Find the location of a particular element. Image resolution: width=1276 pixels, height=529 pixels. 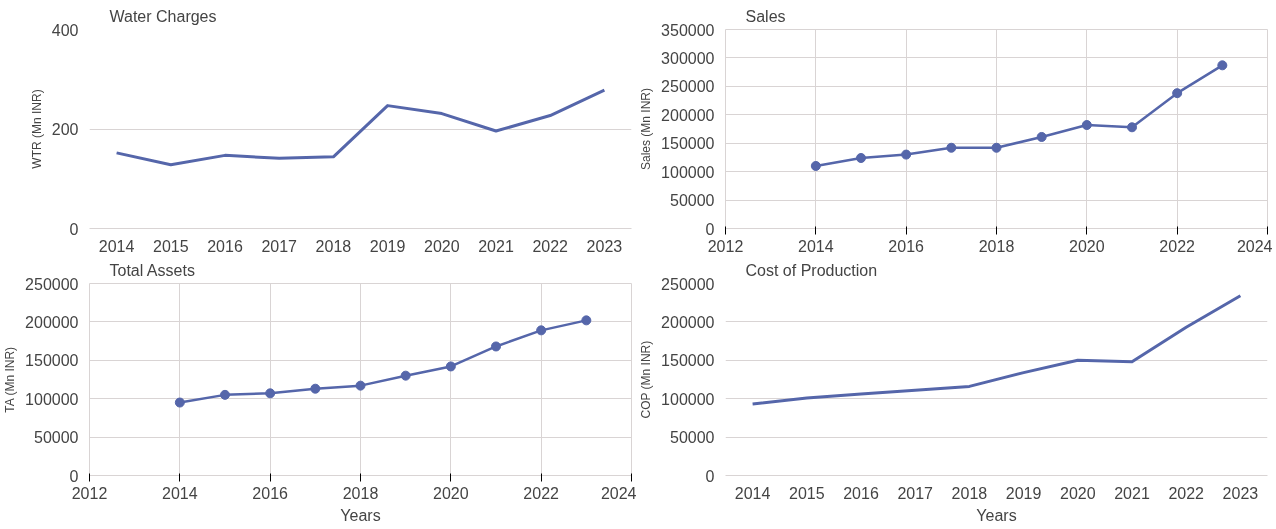

chart-title: Sales is located at coordinates (765, 16).